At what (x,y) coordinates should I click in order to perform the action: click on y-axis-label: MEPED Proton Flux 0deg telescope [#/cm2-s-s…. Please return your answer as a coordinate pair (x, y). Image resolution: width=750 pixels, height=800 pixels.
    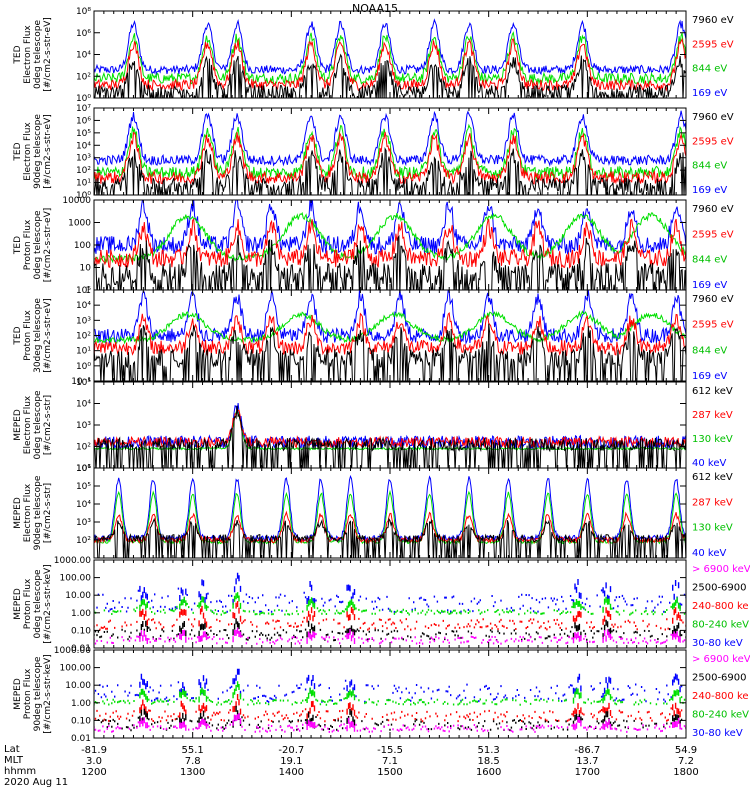
    Looking at the image, I should click on (33, 603).